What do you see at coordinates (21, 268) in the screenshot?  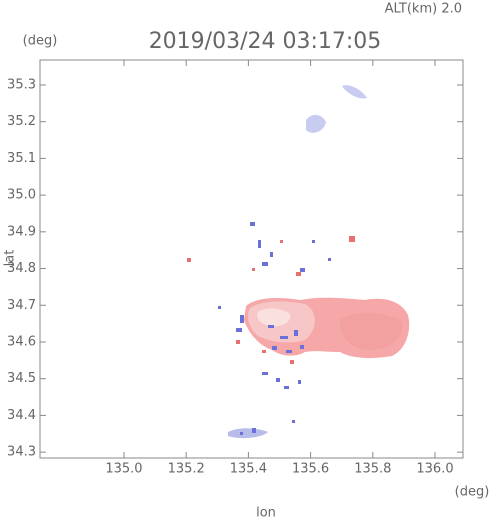 I see `y-tick-label: 34.8` at bounding box center [21, 268].